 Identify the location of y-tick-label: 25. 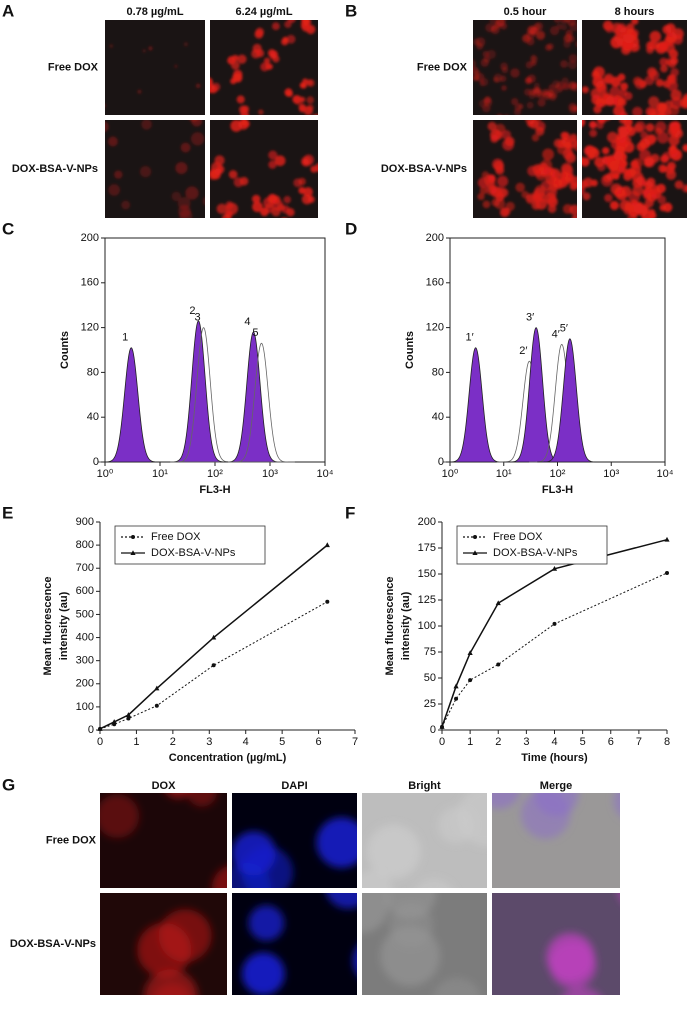
(430, 704).